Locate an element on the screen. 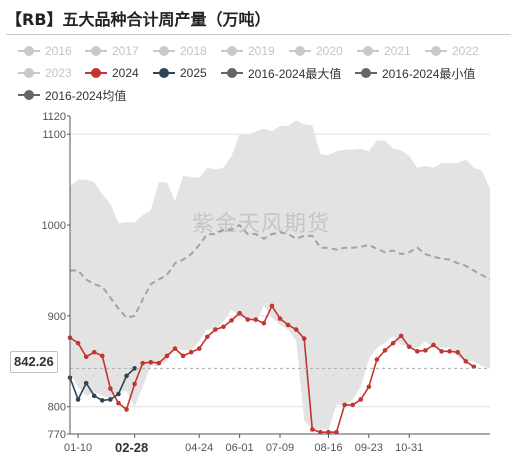 This screenshot has height=460, width=521. legend-item-2022: 2022 is located at coordinates (452, 51).